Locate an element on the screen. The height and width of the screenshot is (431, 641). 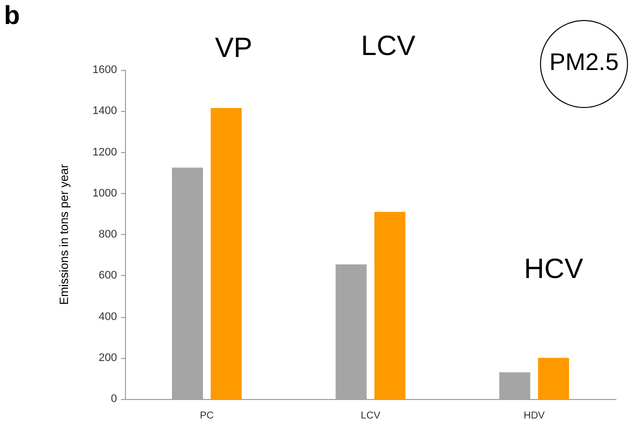
text: LCV is located at coordinates (388, 46).